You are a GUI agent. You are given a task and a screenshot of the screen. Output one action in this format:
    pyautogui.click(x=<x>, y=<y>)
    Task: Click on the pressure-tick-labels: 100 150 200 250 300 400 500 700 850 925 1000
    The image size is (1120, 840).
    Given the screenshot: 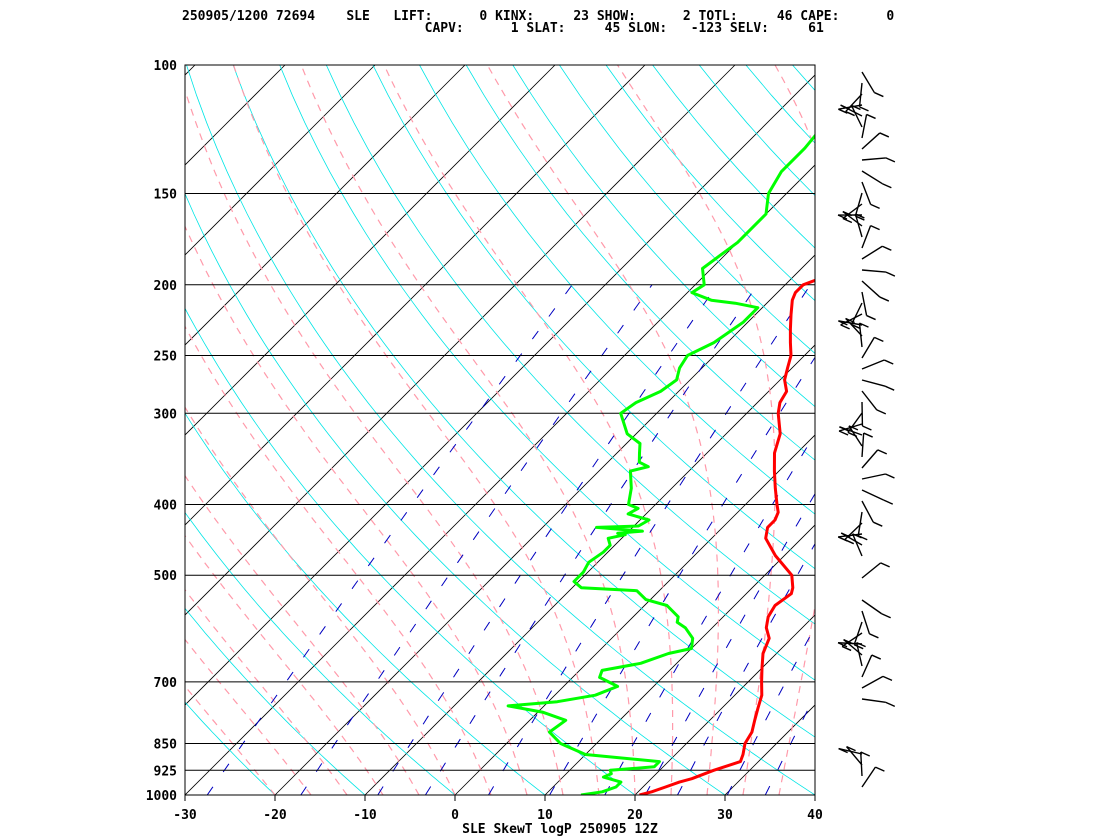 What is the action you would take?
    pyautogui.click(x=161, y=431)
    